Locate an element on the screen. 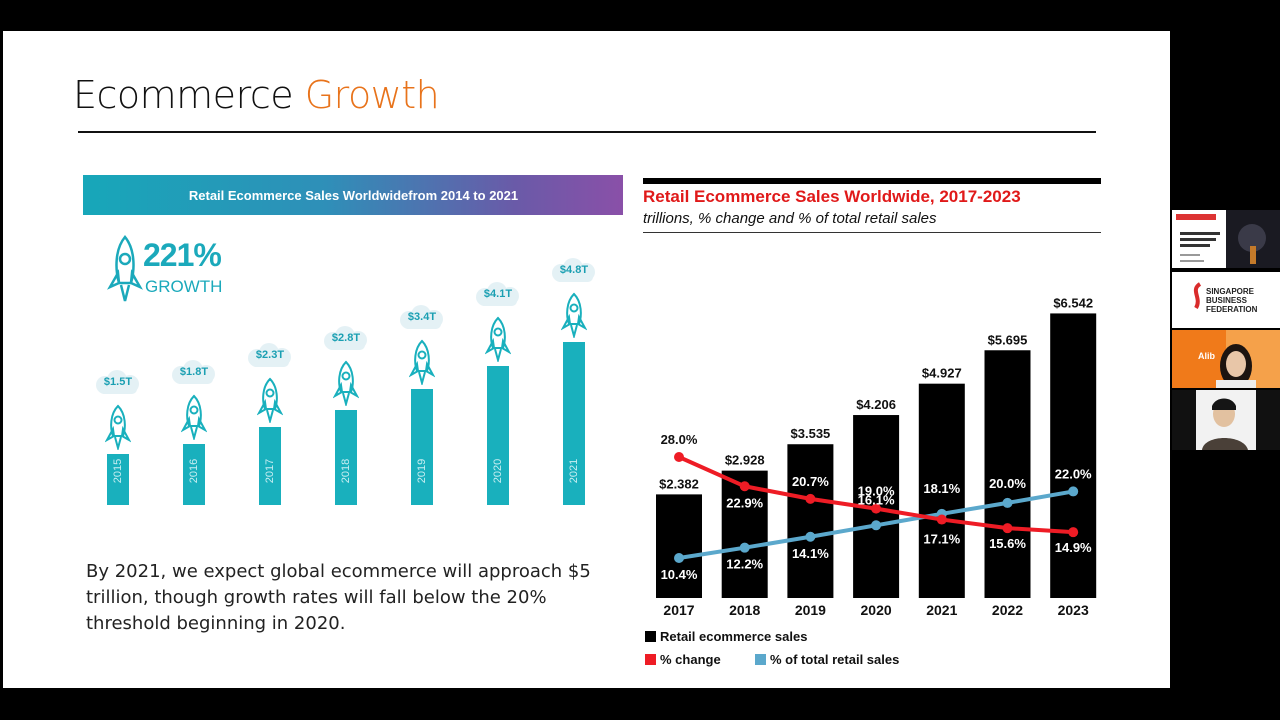 Image resolution: width=1280 pixels, height=720 pixels. infographic-value-label: $2.3T is located at coordinates (270, 354).